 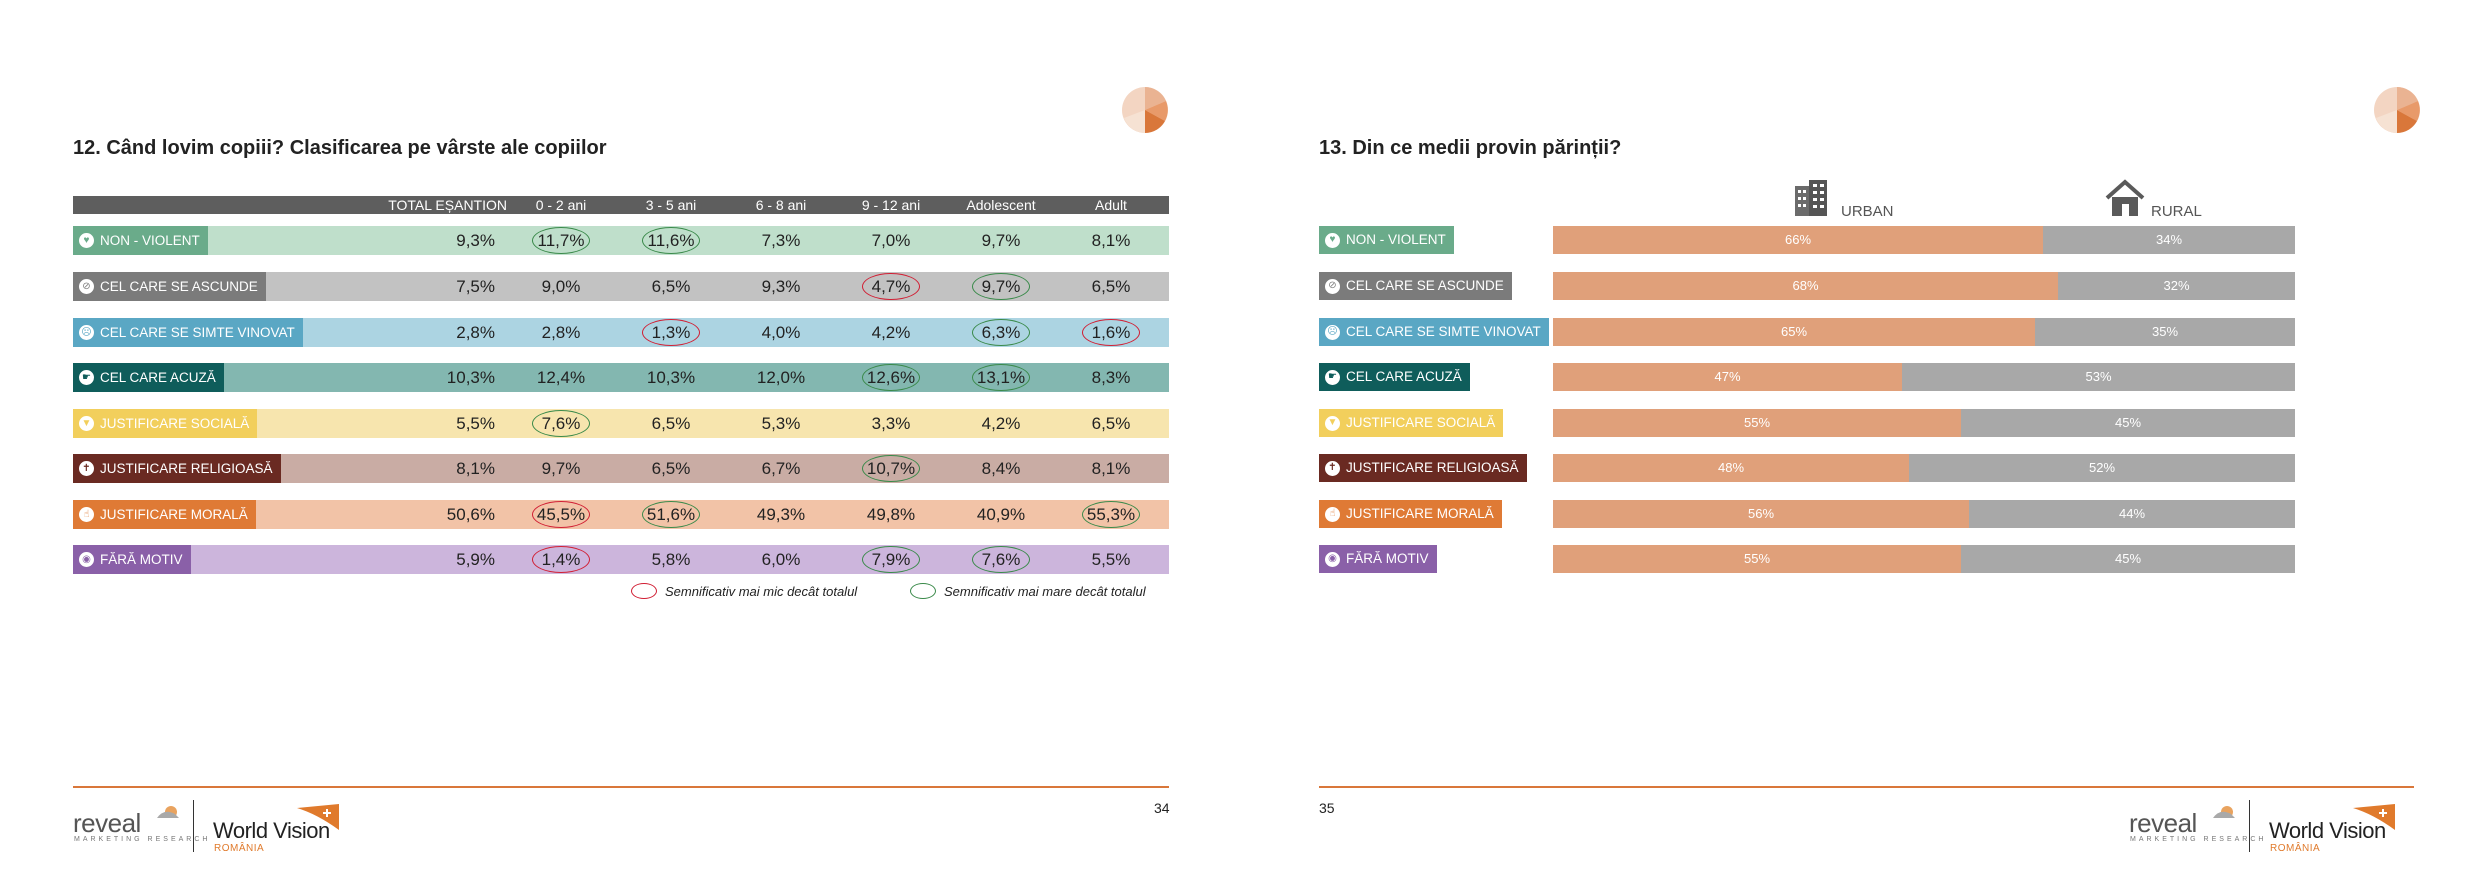 What do you see at coordinates (2165, 332) in the screenshot?
I see `bar-segment-rural: 35%` at bounding box center [2165, 332].